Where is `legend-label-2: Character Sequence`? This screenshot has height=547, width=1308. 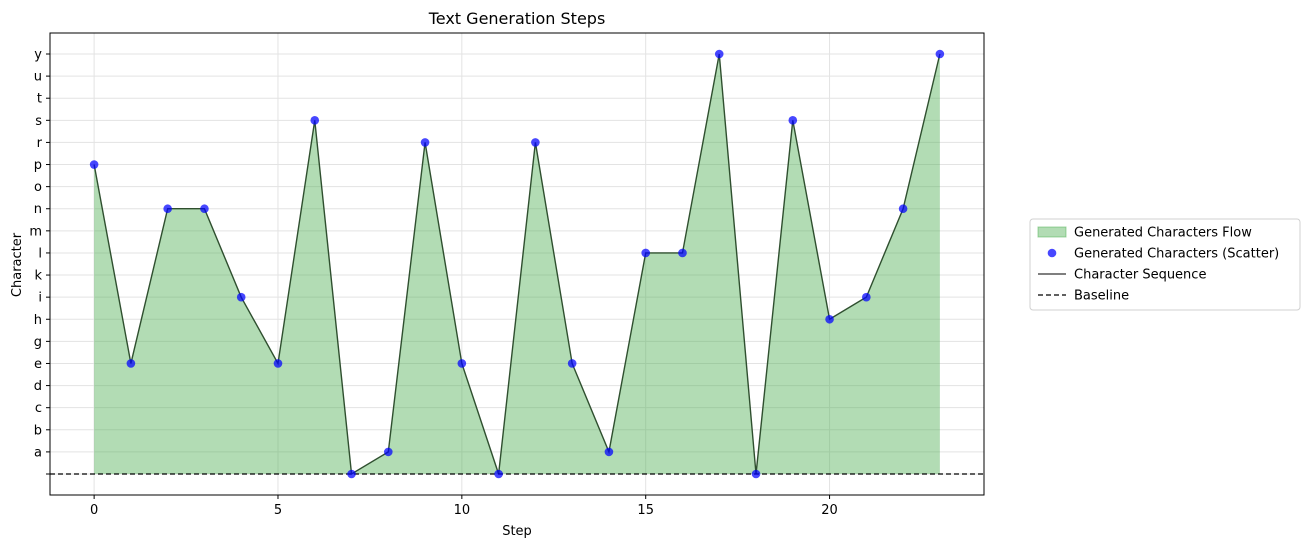
legend-label-2: Character Sequence is located at coordinates (1140, 275).